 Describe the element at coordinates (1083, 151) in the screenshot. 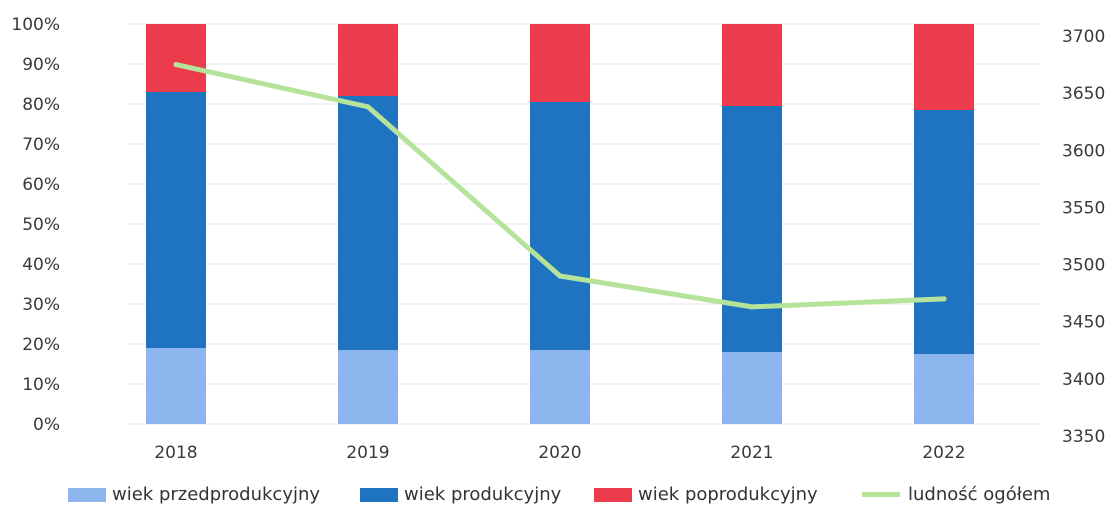

I see `y-right-tick-label: 3600` at that location.